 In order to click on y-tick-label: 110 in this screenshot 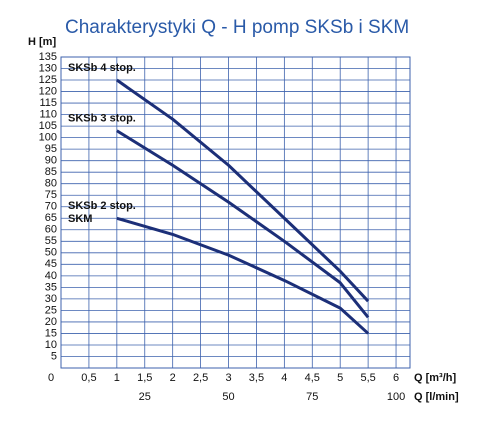, I will do `click(48, 114)`.